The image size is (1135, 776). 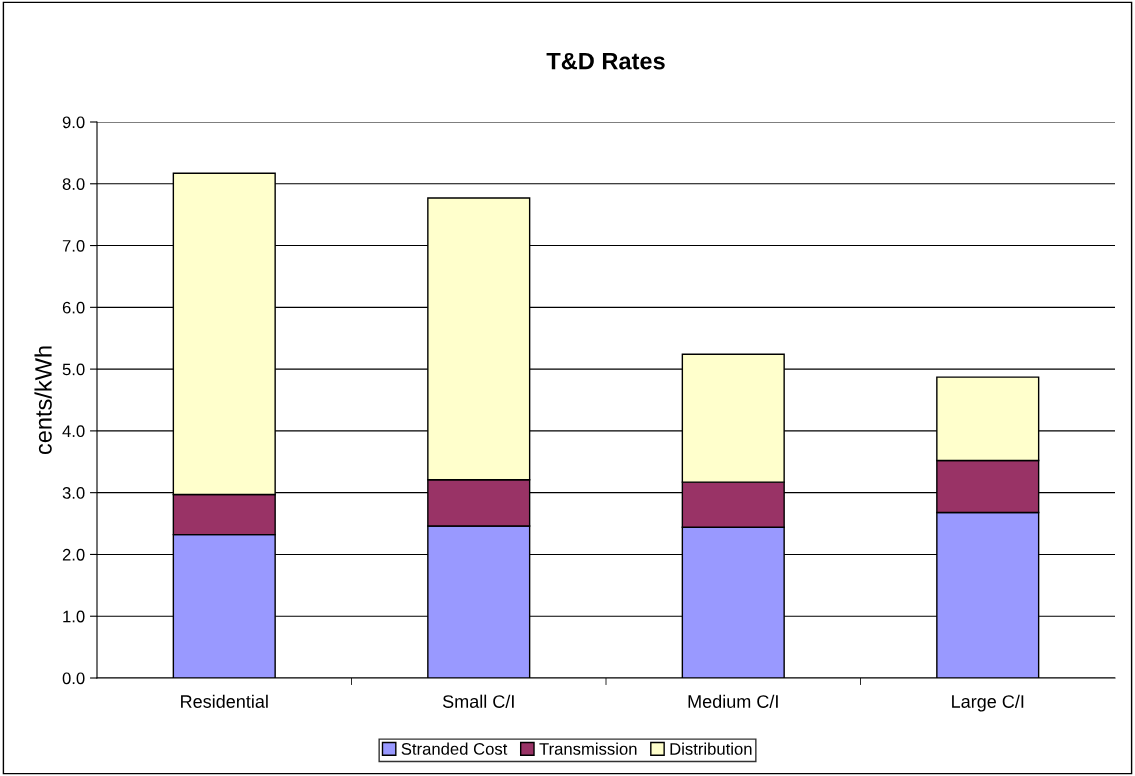 I want to click on y-tick-label: 5.0, so click(x=73, y=369).